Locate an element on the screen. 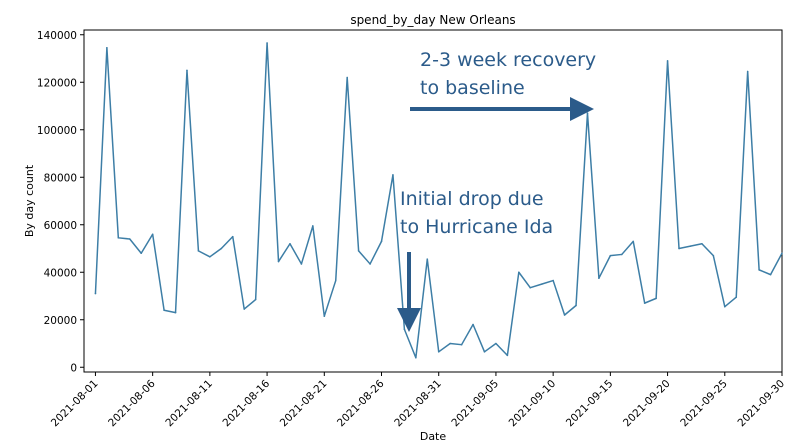  annotation-recovery: 2-3 week recovery to baseline is located at coordinates (506, 85).